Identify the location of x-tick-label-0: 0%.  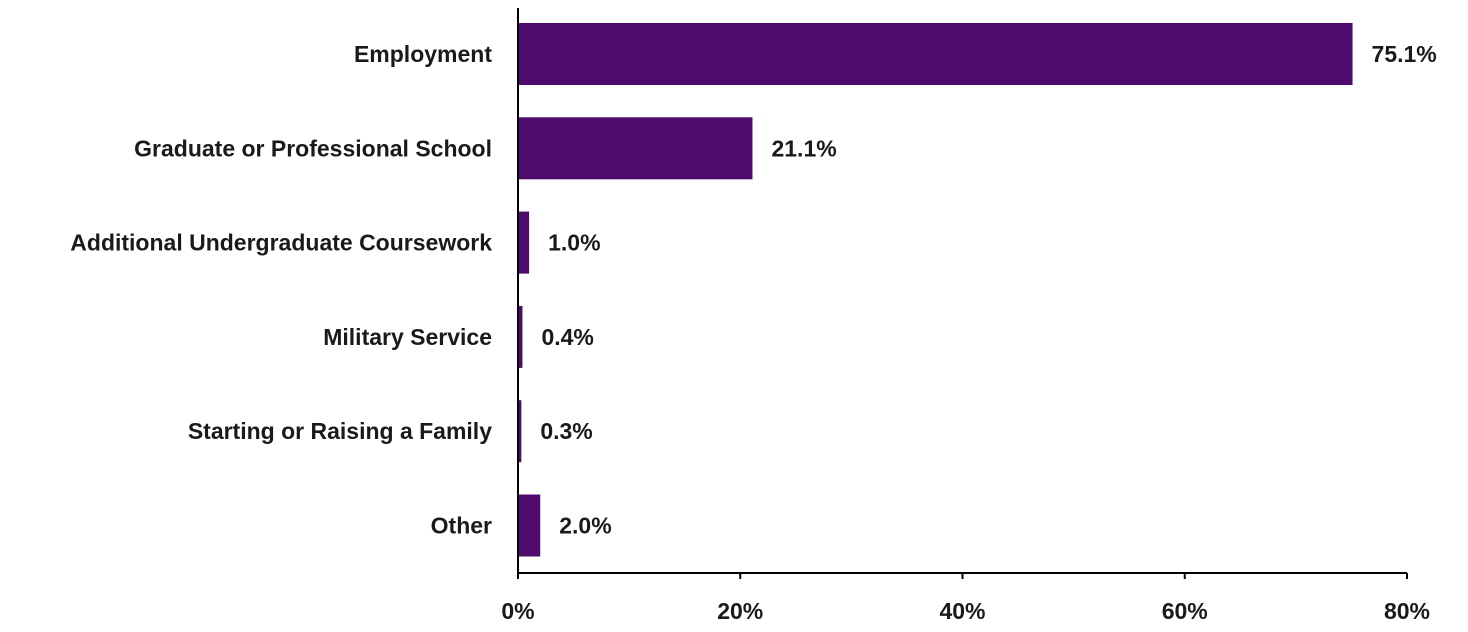
(517, 611).